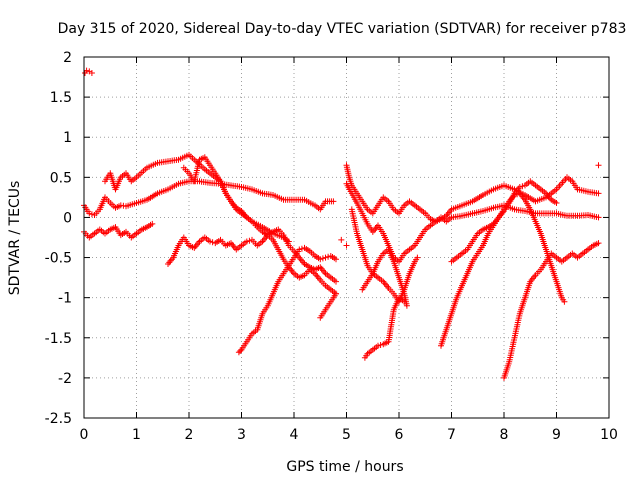 Image resolution: width=640 pixels, height=480 pixels. What do you see at coordinates (556, 435) in the screenshot?
I see `x-tick-label: 9` at bounding box center [556, 435].